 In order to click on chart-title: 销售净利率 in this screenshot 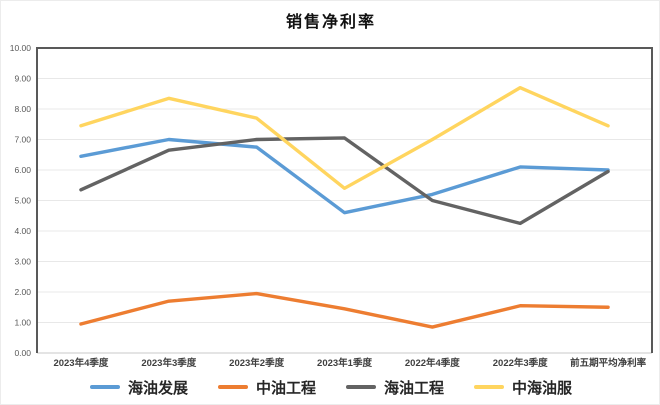, I will do `click(330, 22)`.